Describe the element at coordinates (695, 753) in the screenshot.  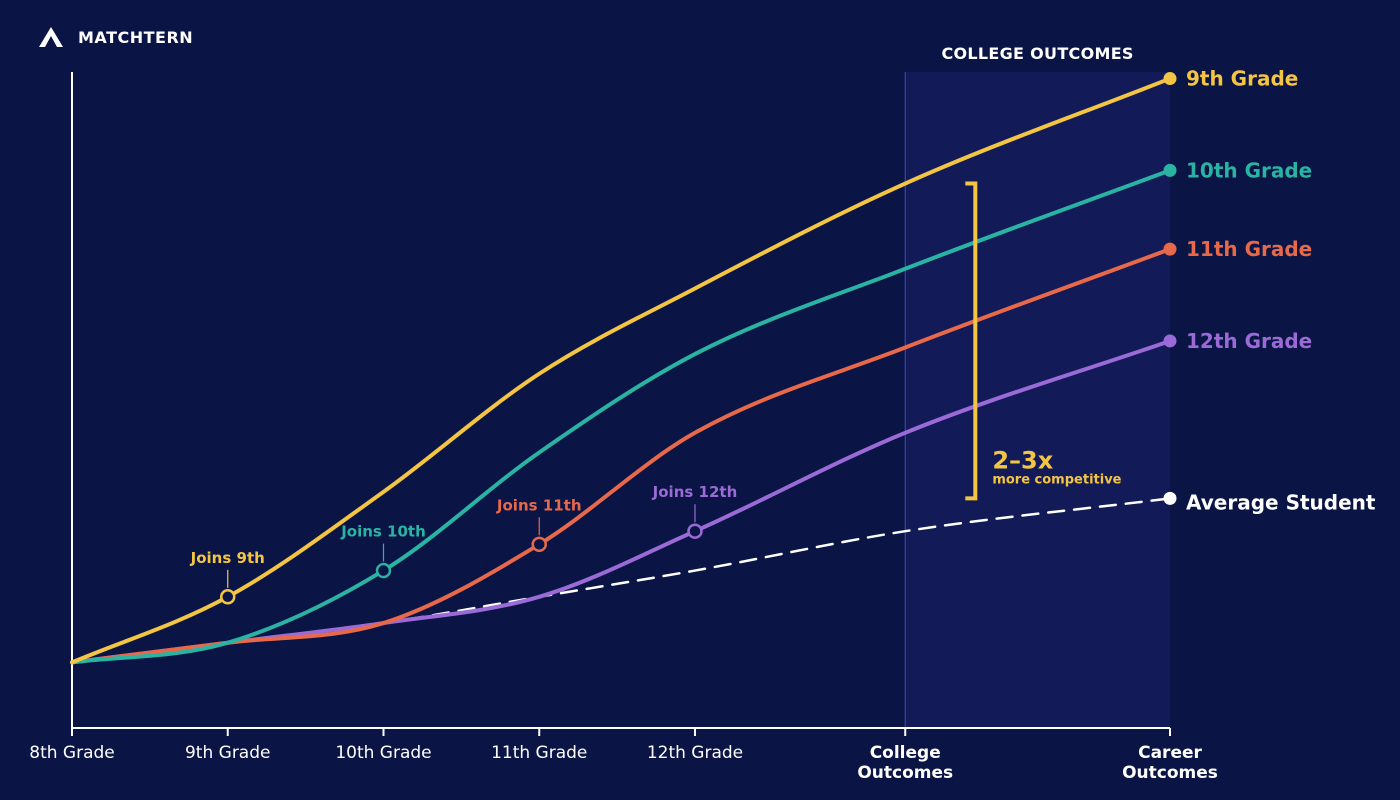
I see `x-axis-tick-label: 12th Grade` at that location.